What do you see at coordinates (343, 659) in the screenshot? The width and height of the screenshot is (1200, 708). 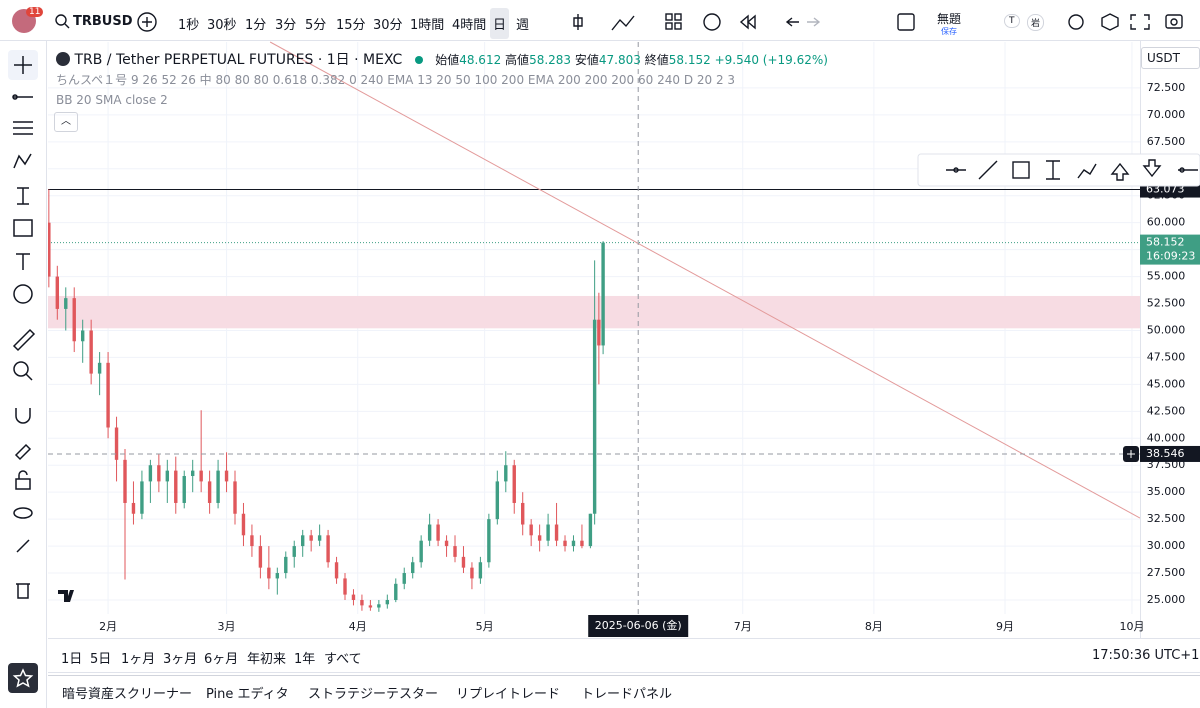 I see `range: すべて` at bounding box center [343, 659].